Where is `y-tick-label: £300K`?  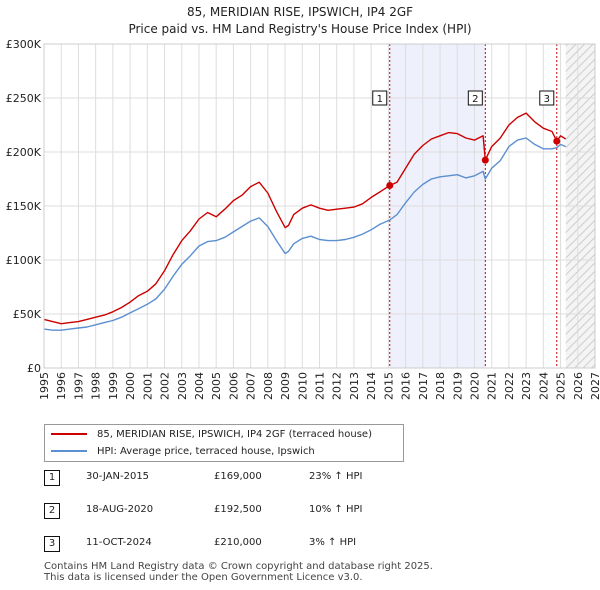
y-tick-label: £300K is located at coordinates (24, 44).